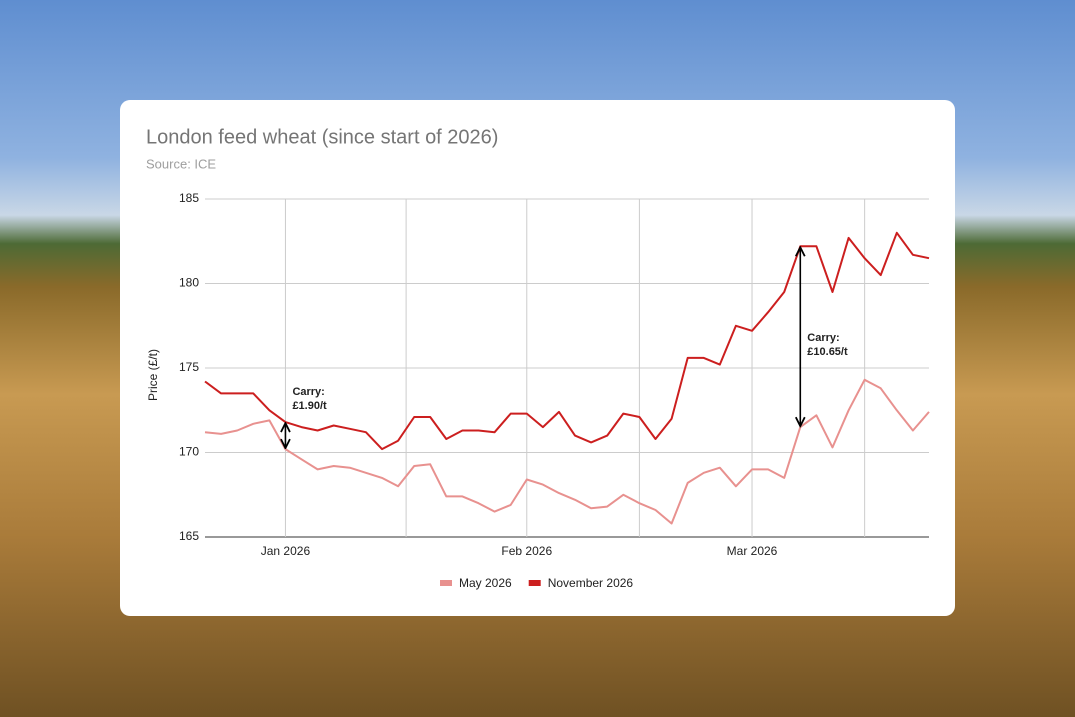 Image resolution: width=1075 pixels, height=717 pixels. What do you see at coordinates (567, 451) in the screenshot?
I see `series-line` at bounding box center [567, 451].